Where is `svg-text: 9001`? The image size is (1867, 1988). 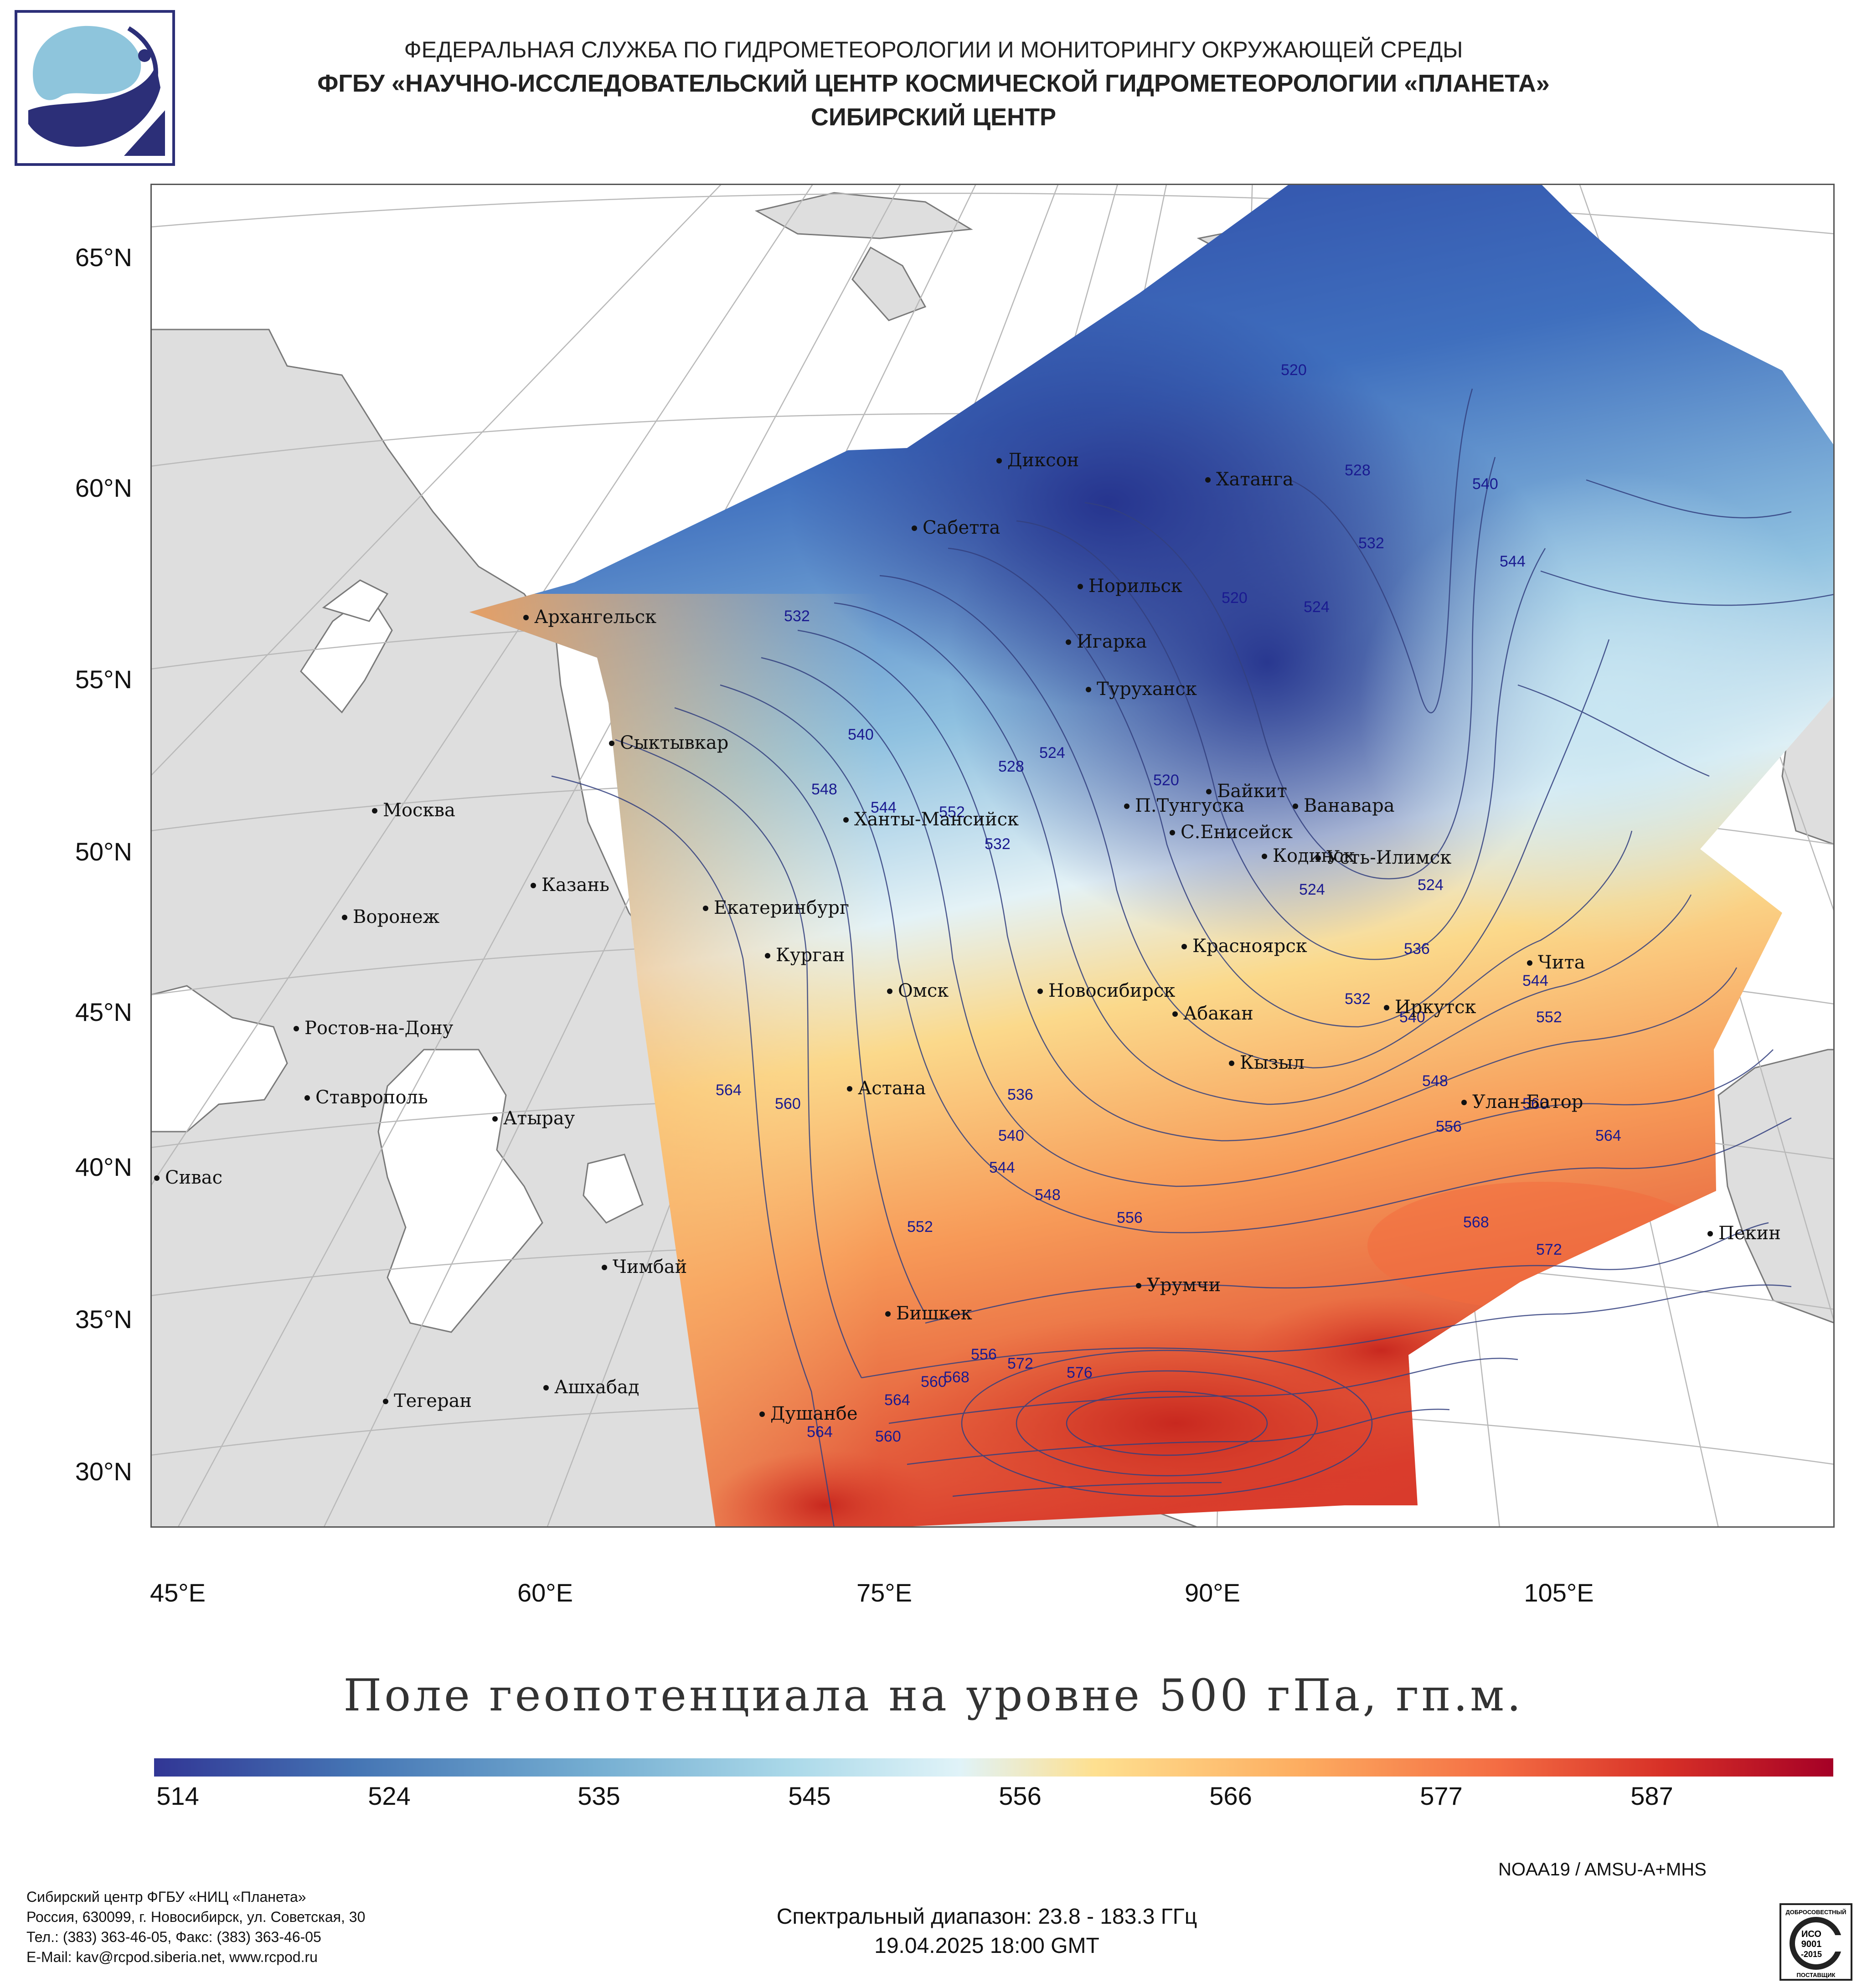
svg-text: 9001 is located at coordinates (1811, 1944).